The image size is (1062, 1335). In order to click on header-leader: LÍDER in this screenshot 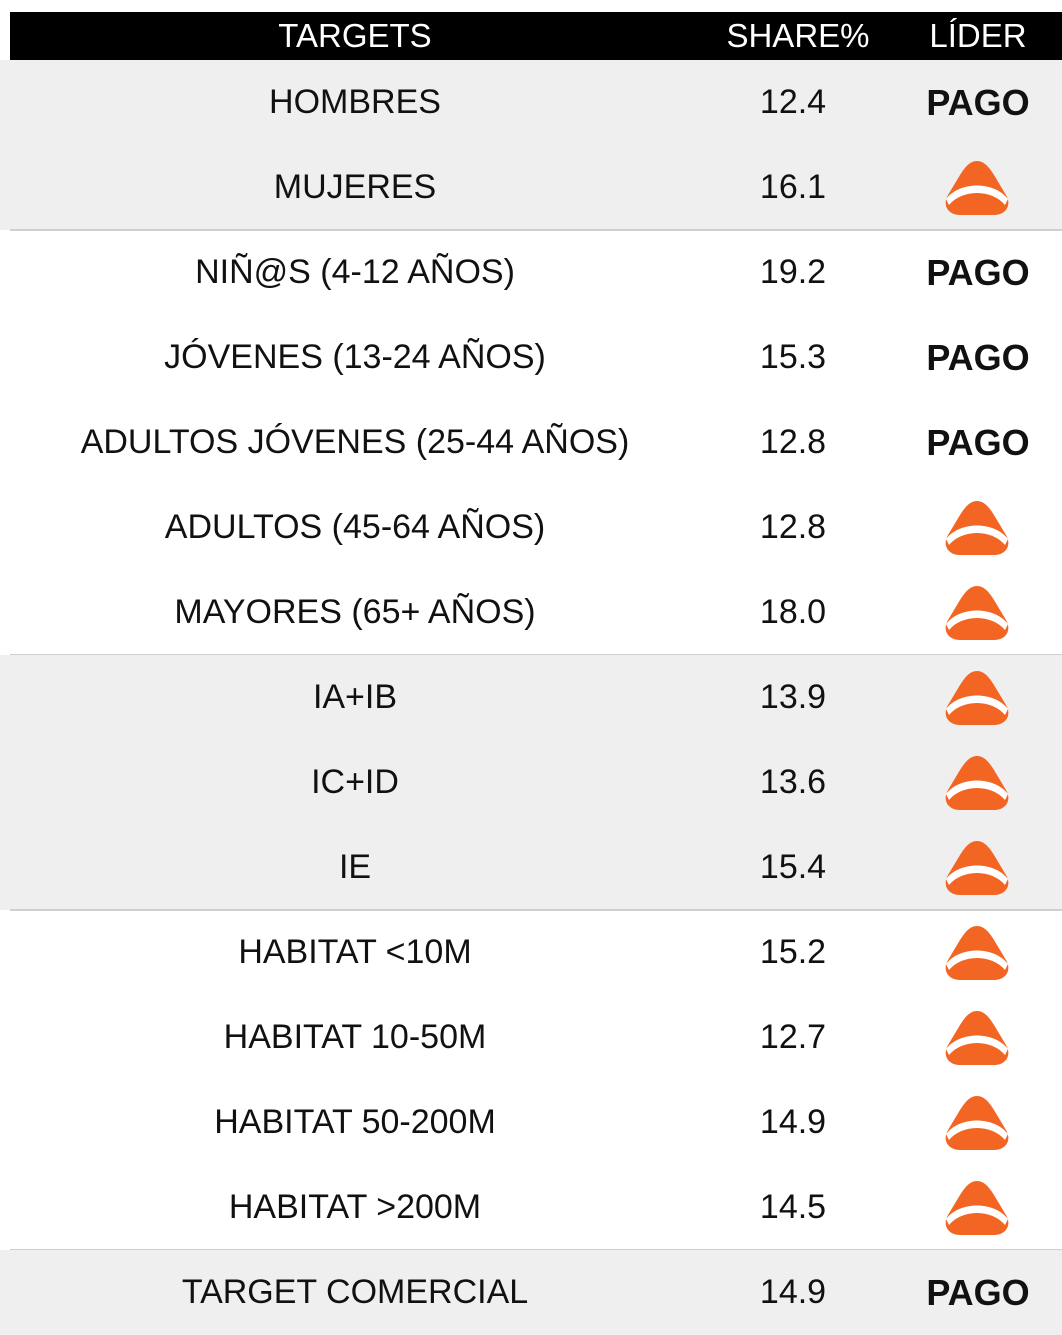, I will do `click(978, 35)`.